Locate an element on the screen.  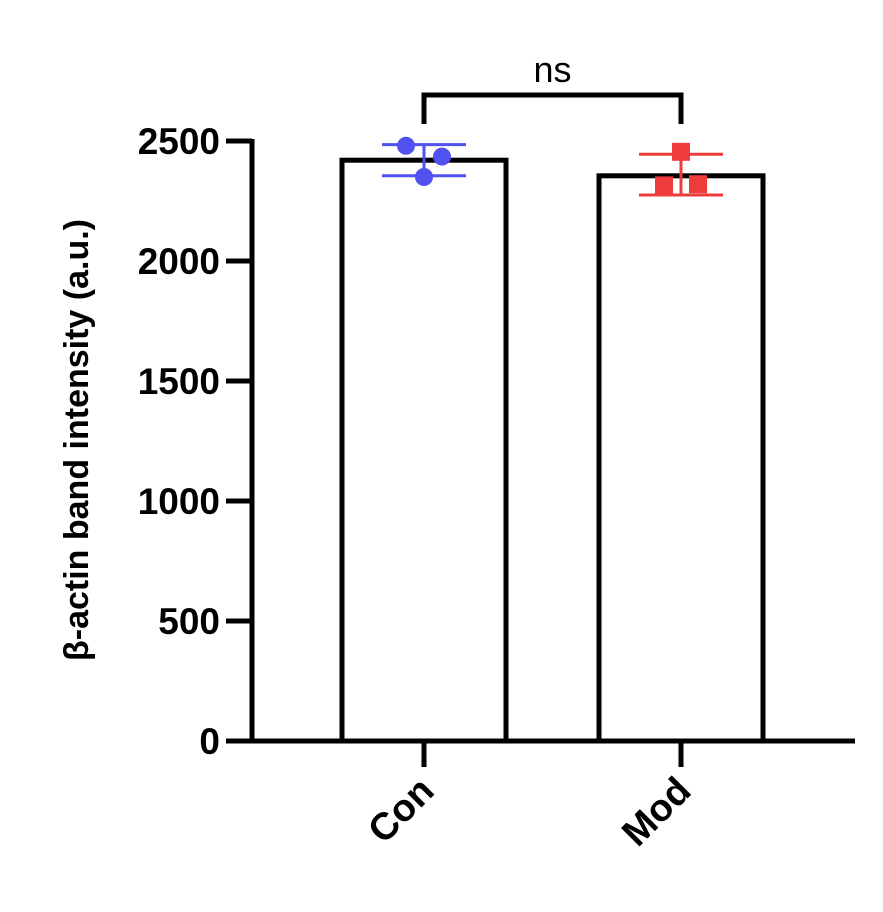
y-tick-label: 1000 is located at coordinates (179, 501).